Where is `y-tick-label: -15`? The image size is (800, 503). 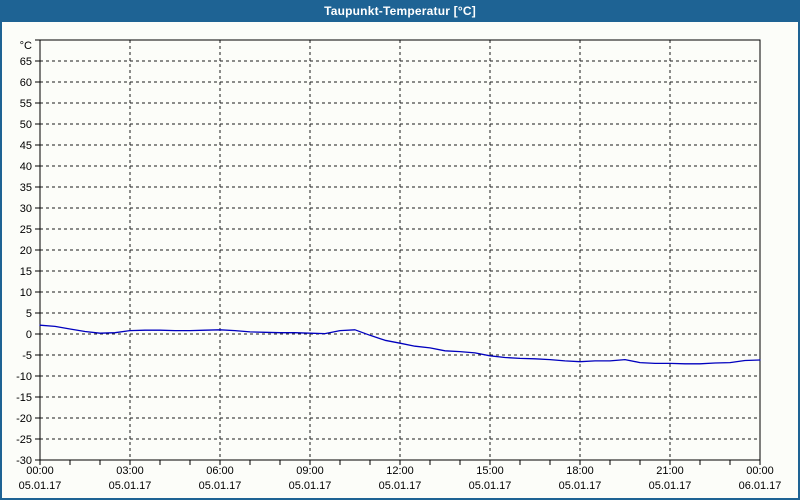
y-tick-label: -15 is located at coordinates (24, 398).